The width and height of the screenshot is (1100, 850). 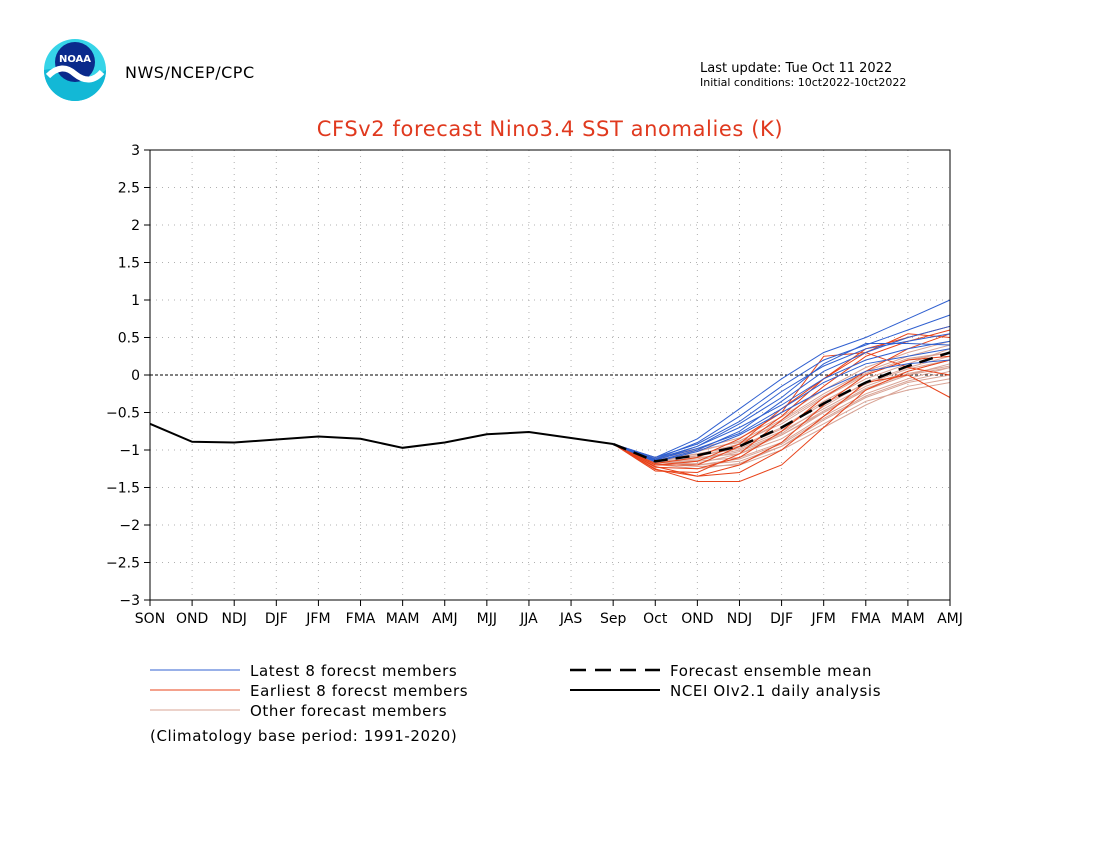 I want to click on y-tick-label: −1.5, so click(x=123, y=489).